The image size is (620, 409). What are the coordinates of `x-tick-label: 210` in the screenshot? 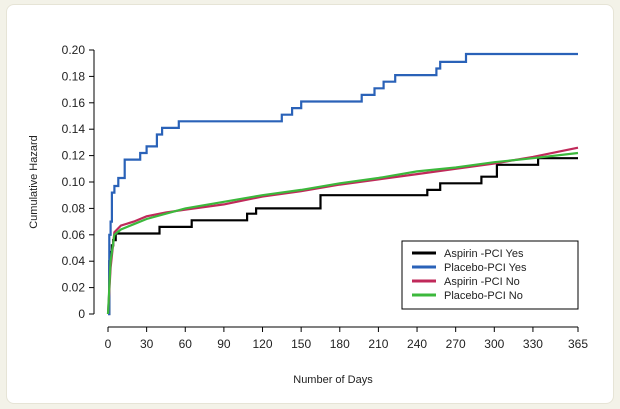 It's located at (378, 344).